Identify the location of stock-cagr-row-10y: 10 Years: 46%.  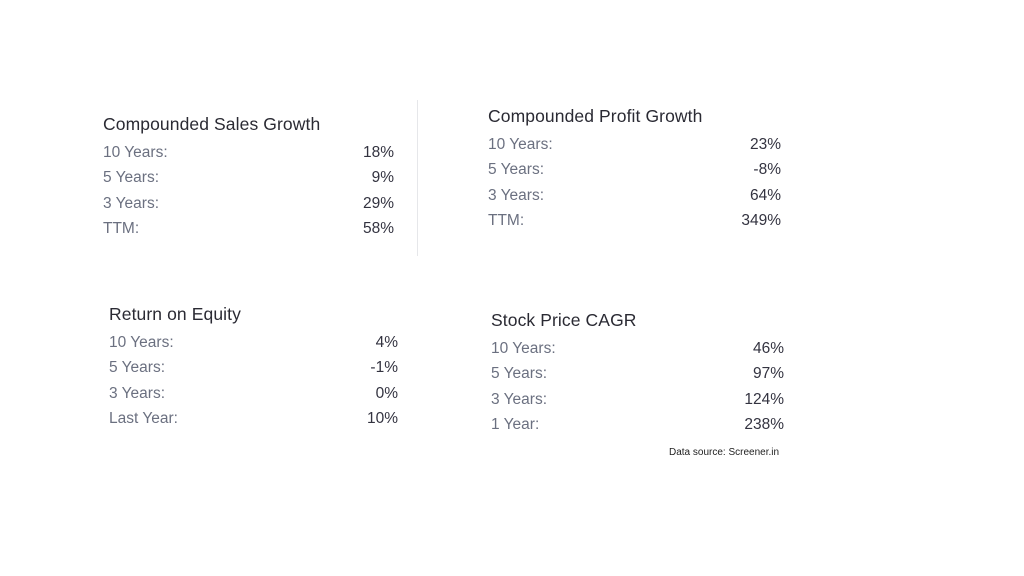
(637, 349).